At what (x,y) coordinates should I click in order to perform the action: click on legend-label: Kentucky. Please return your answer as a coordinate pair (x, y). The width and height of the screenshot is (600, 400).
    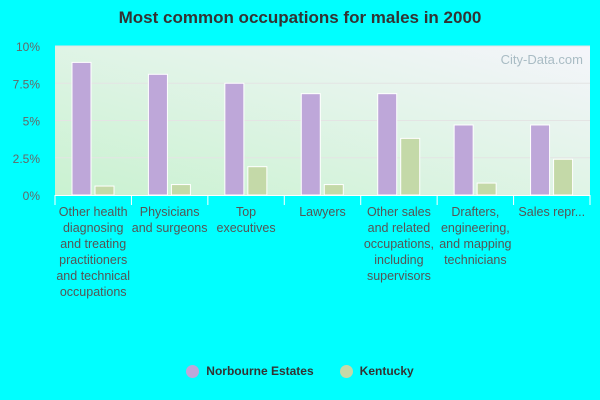
    Looking at the image, I should click on (386, 371).